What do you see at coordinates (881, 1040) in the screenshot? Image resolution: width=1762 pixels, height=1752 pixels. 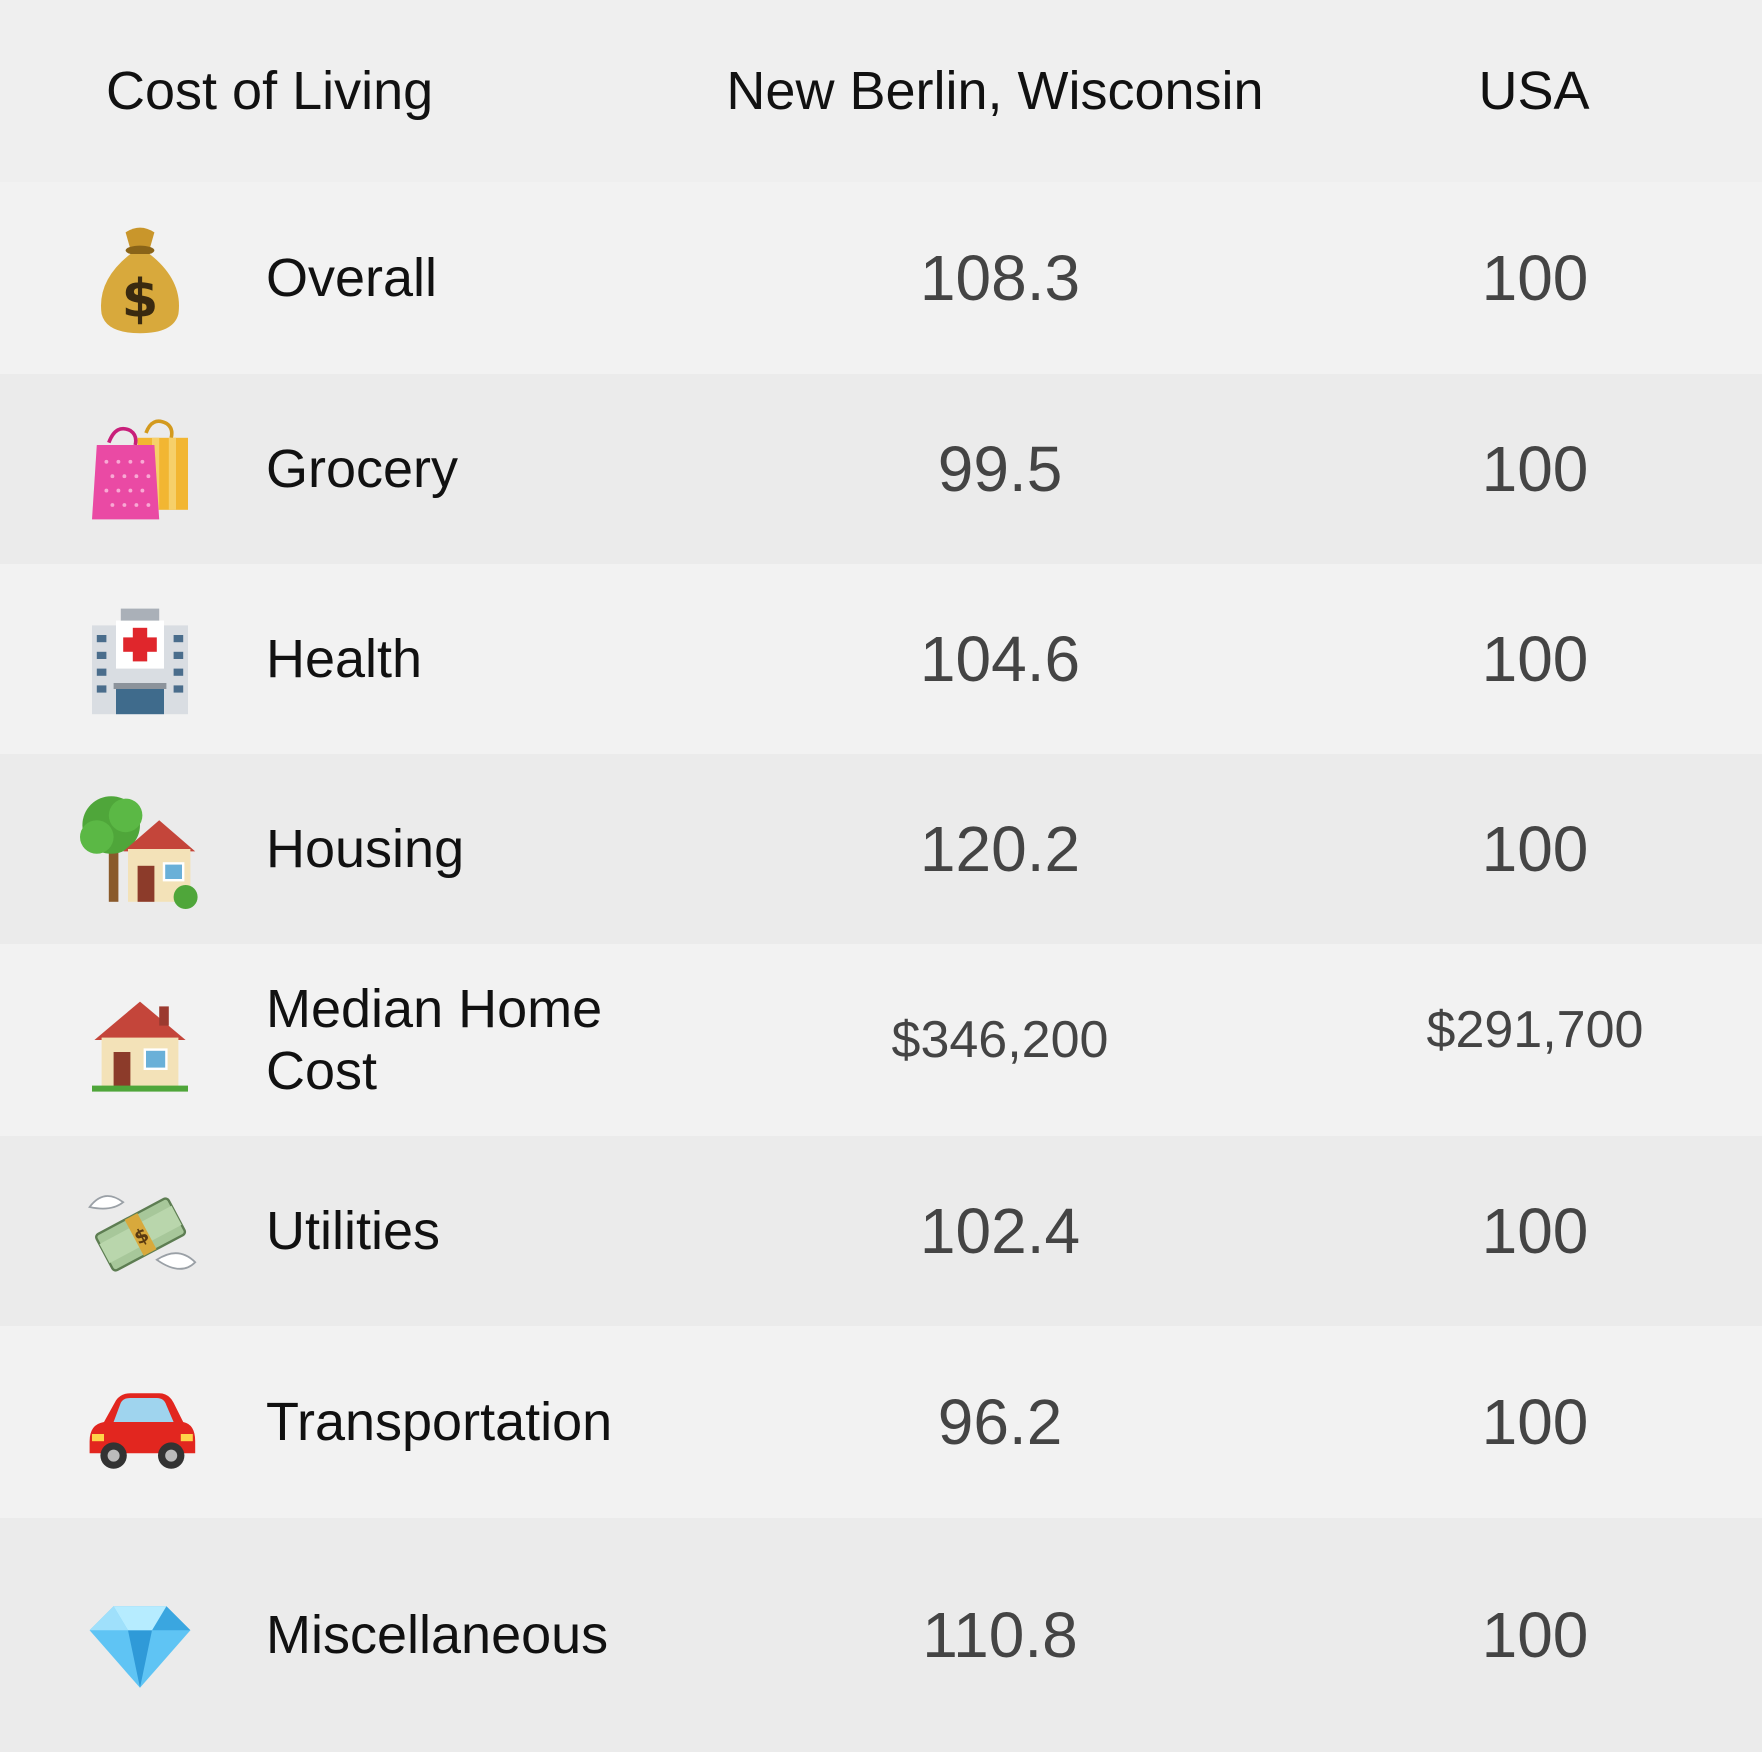 I see `table-row: Median Home Cost $346,200 $291,700` at bounding box center [881, 1040].